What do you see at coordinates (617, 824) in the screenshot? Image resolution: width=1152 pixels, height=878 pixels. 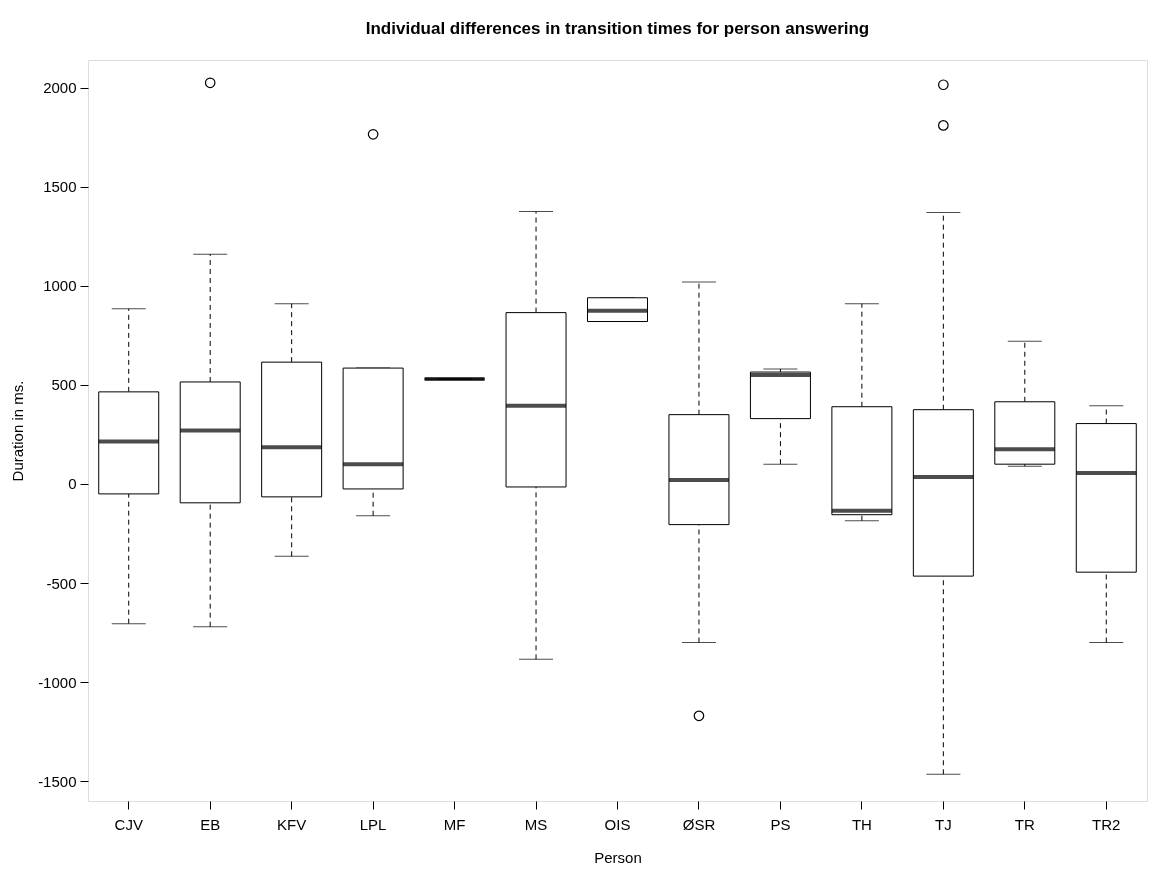 I see `x-tick-label: OIS` at bounding box center [617, 824].